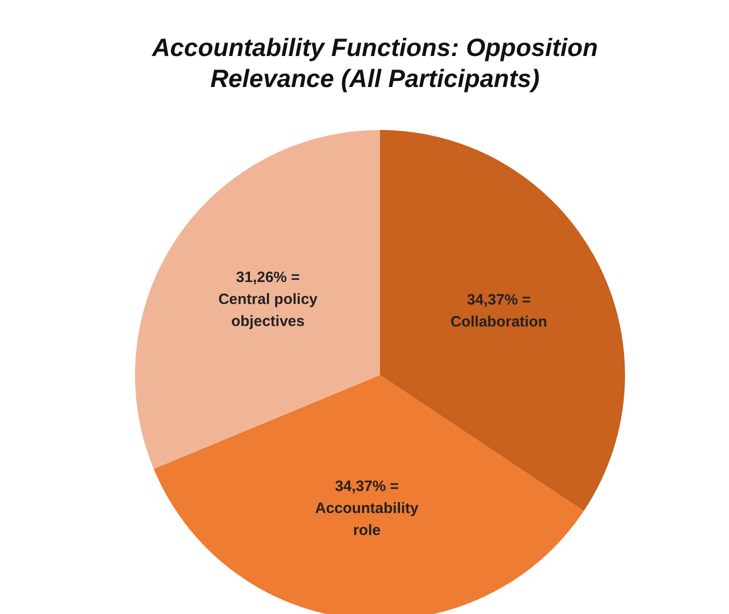 The image size is (729, 614). Describe the element at coordinates (268, 277) in the screenshot. I see `data-label: 31,26% =` at that location.